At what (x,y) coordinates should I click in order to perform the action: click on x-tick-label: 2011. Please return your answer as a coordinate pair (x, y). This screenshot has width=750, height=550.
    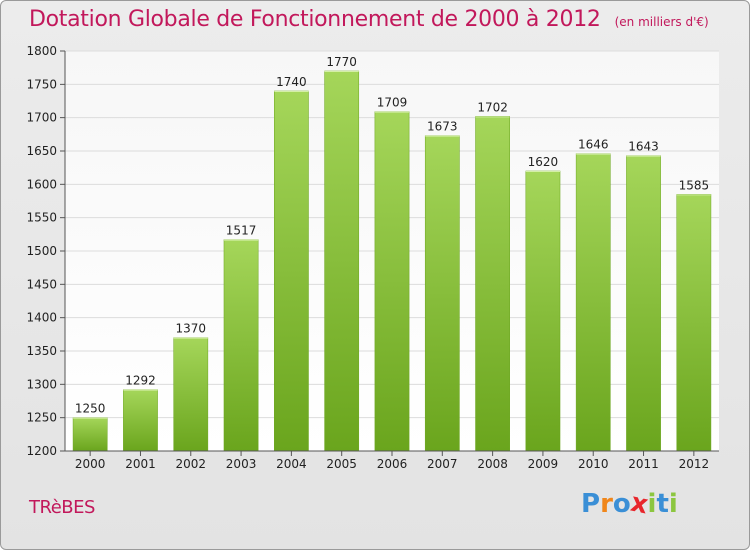
    Looking at the image, I should click on (643, 464).